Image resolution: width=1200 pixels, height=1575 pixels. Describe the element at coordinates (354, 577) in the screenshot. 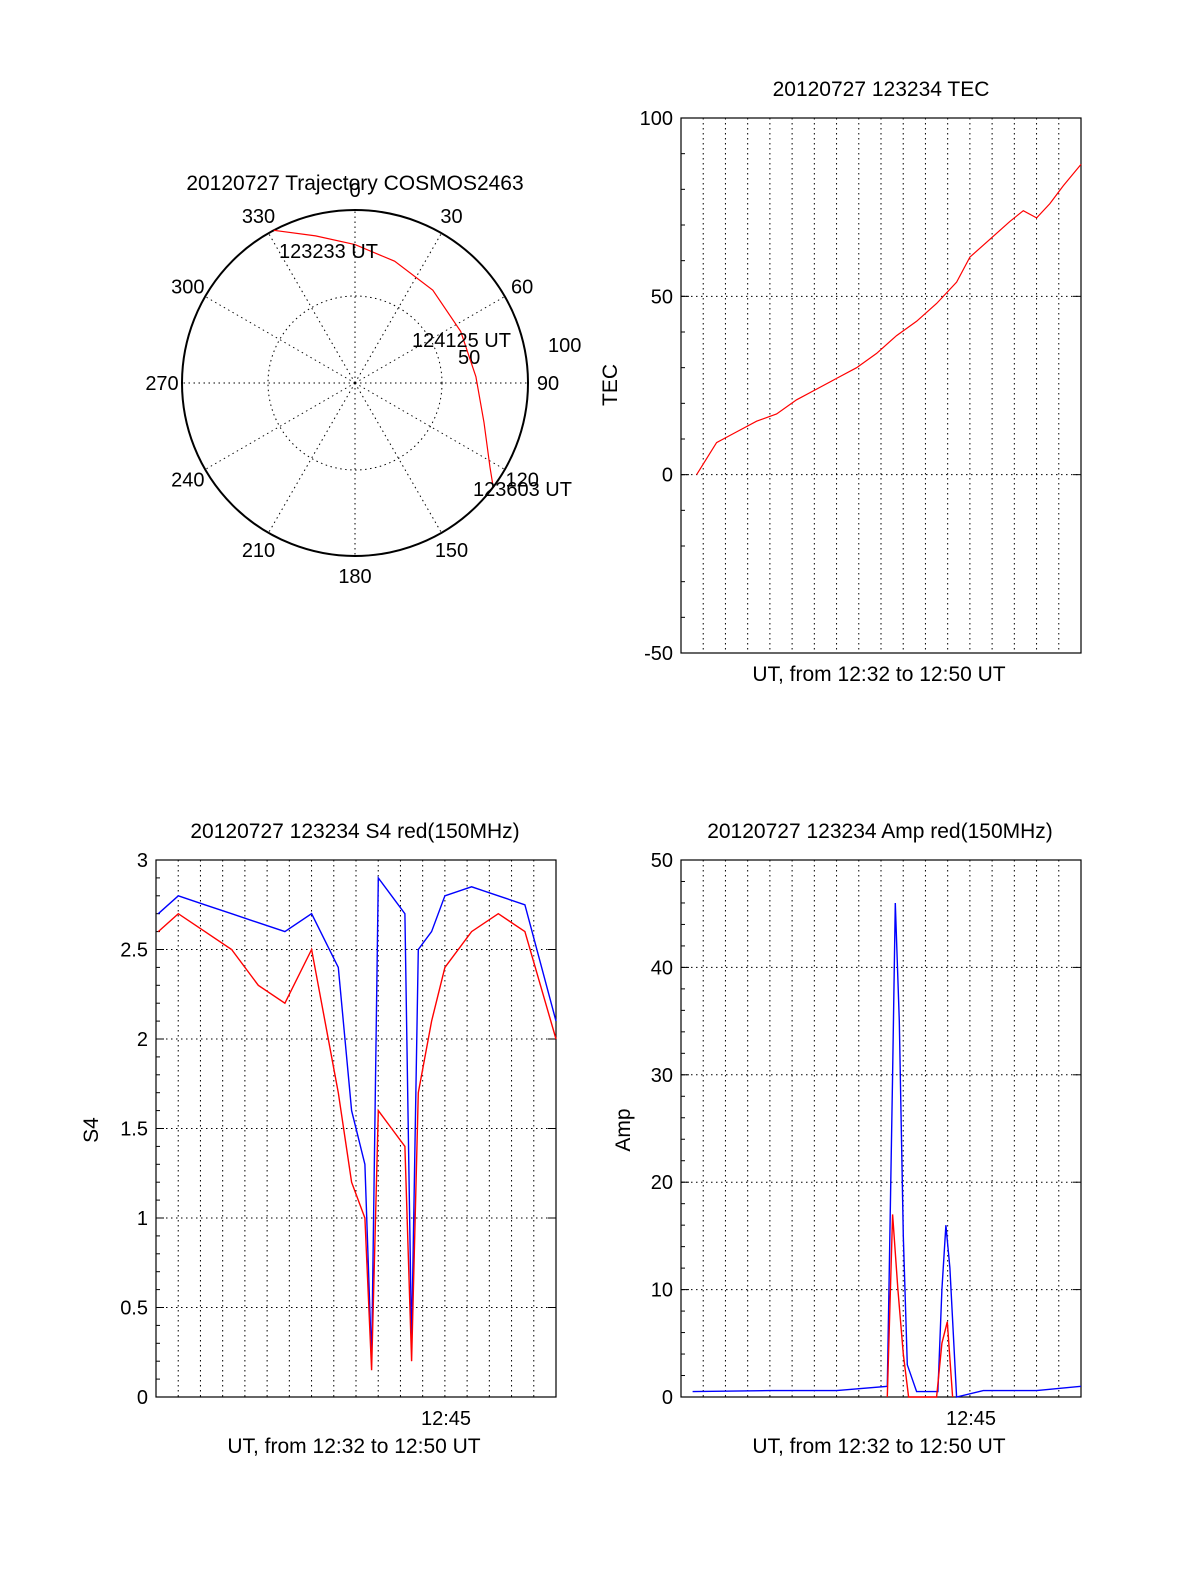

I see `angle-label: 180` at that location.